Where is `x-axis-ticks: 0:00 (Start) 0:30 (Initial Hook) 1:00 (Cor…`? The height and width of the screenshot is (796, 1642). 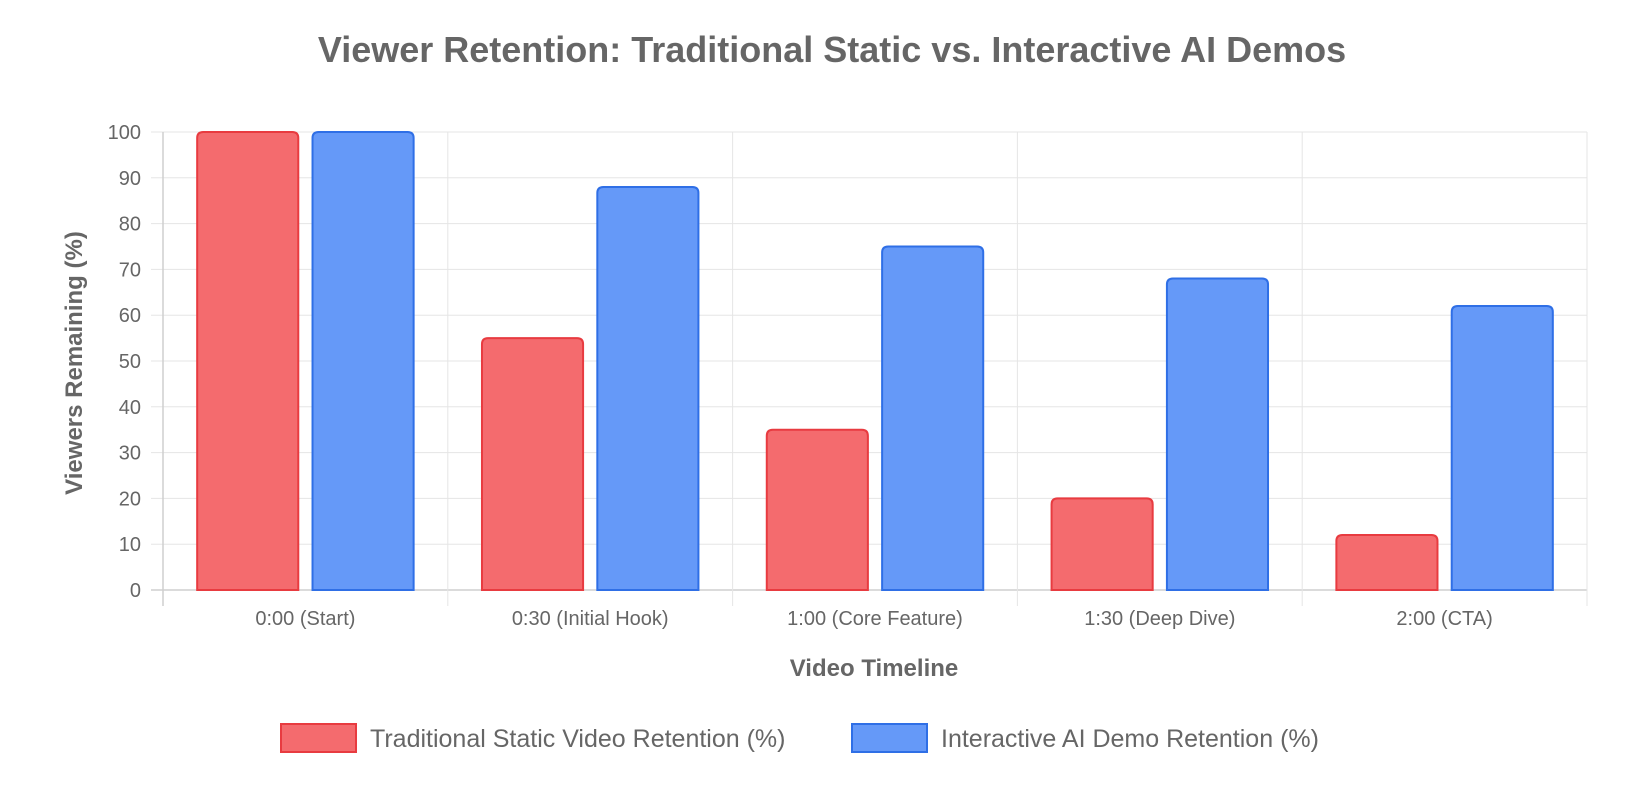
x-axis-ticks: 0:00 (Start) 0:30 (Initial Hook) 1:00 (Cor… is located at coordinates (873, 619).